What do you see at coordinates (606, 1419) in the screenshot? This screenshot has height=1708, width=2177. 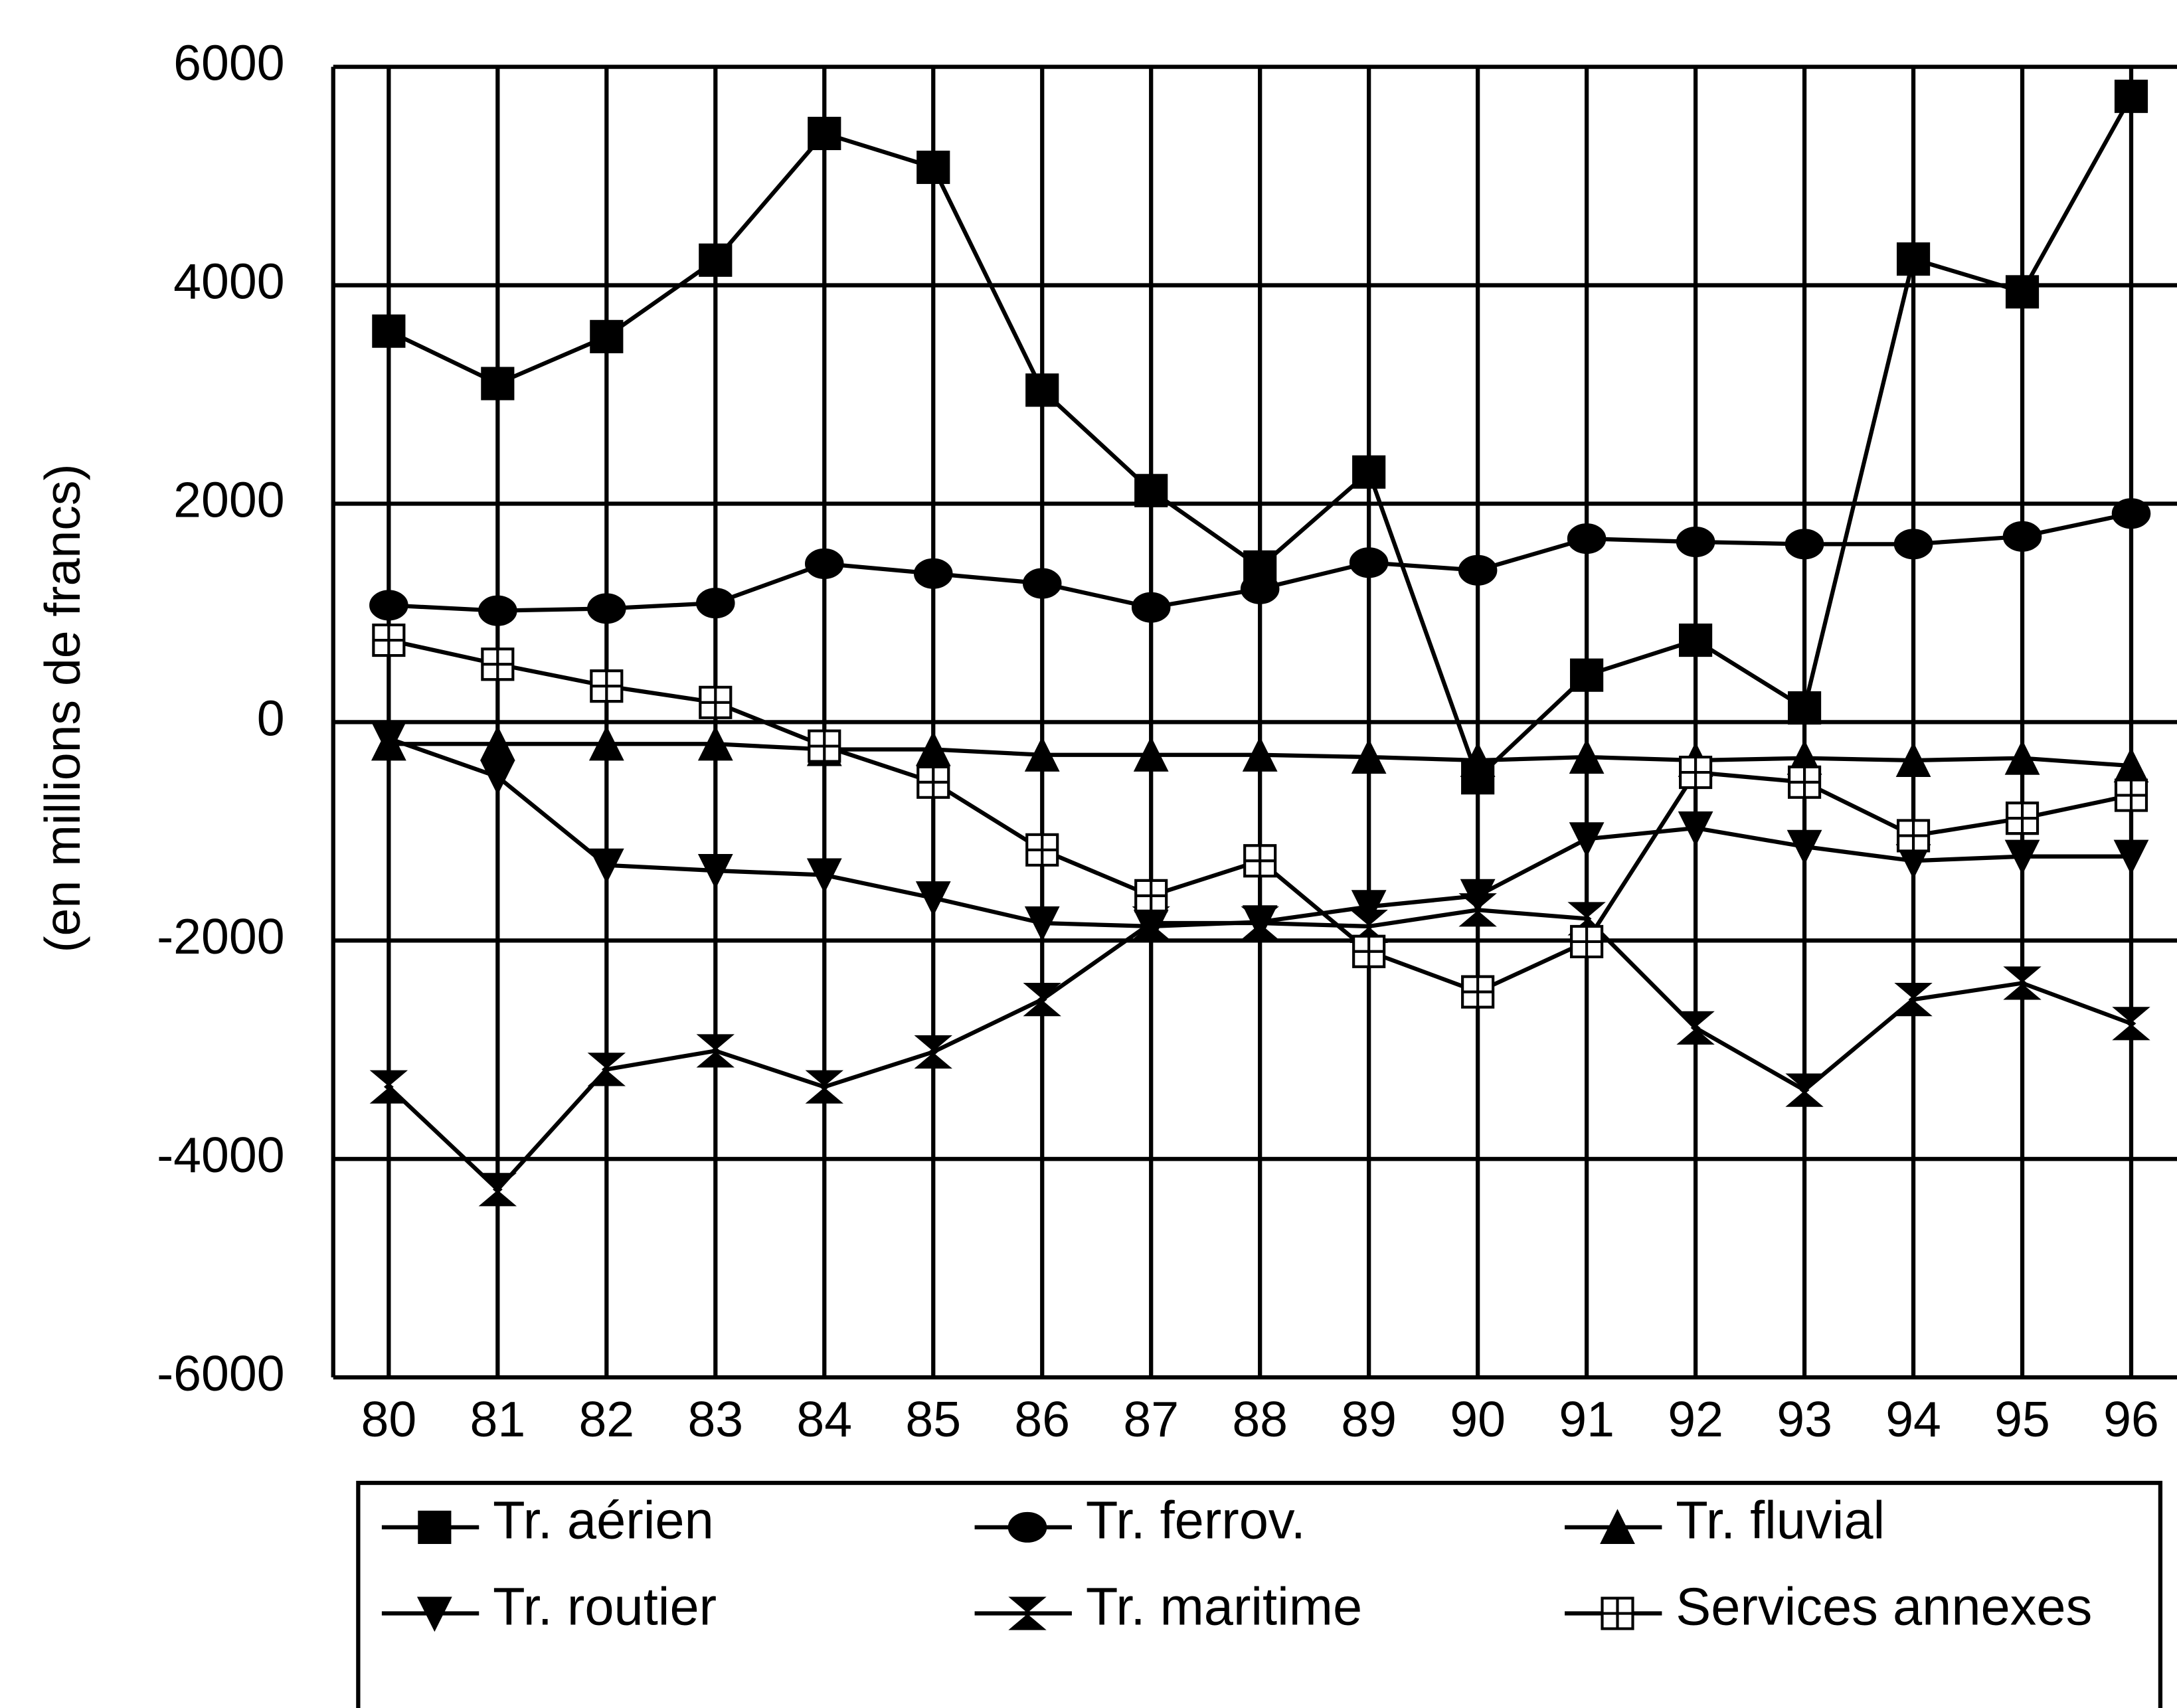 I see `x-tick-label: 82` at bounding box center [606, 1419].